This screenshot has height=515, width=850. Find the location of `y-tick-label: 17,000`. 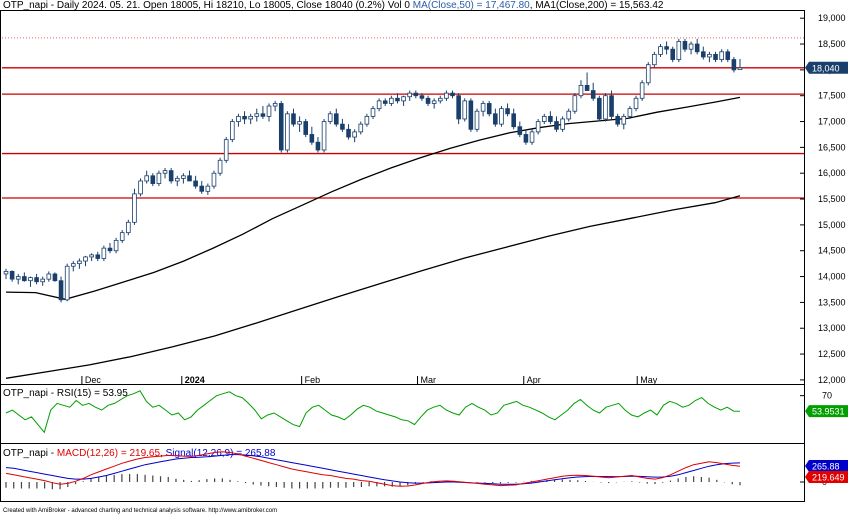

y-tick-label: 17,000 is located at coordinates (832, 122).